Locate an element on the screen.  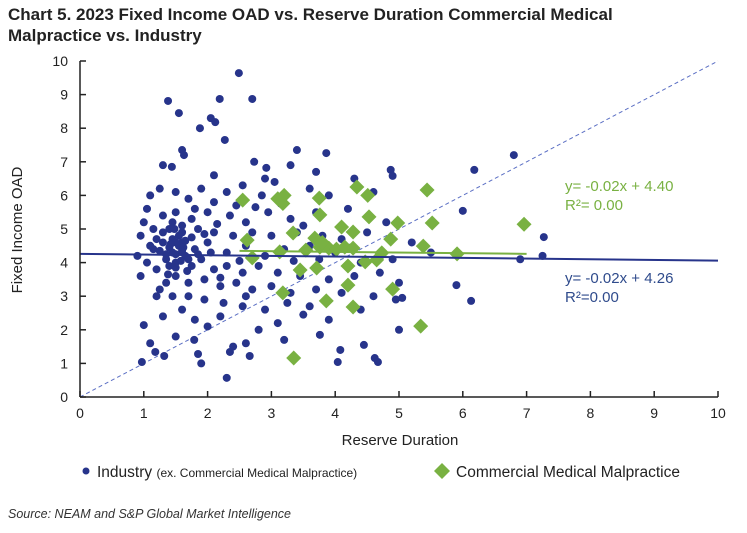
x-tick-label: 10 is located at coordinates (718, 413).